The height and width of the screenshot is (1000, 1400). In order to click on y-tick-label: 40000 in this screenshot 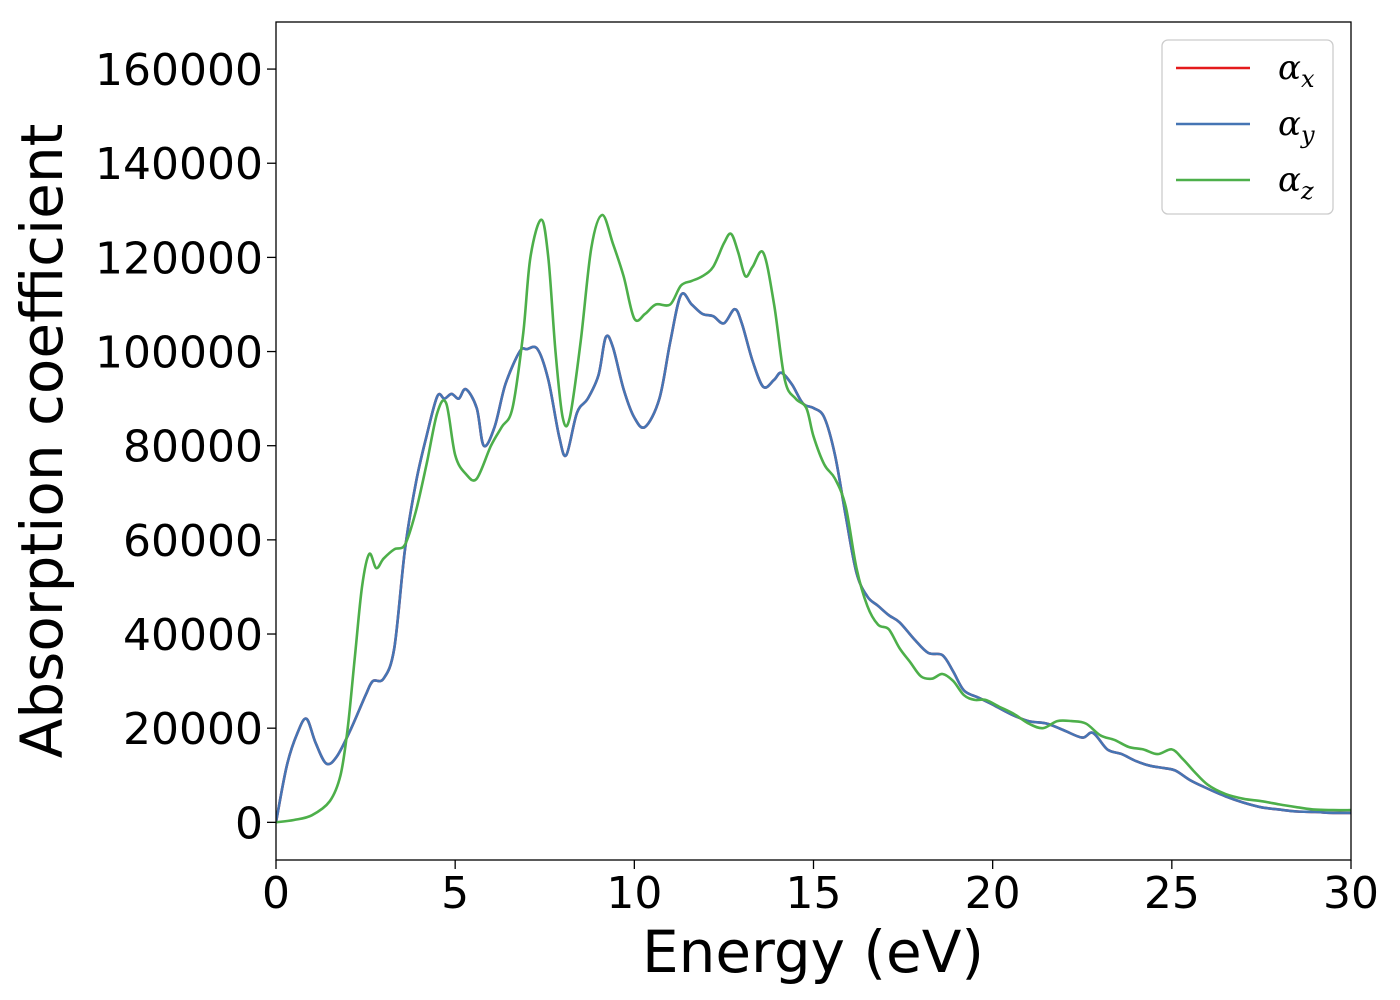, I will do `click(193, 635)`.